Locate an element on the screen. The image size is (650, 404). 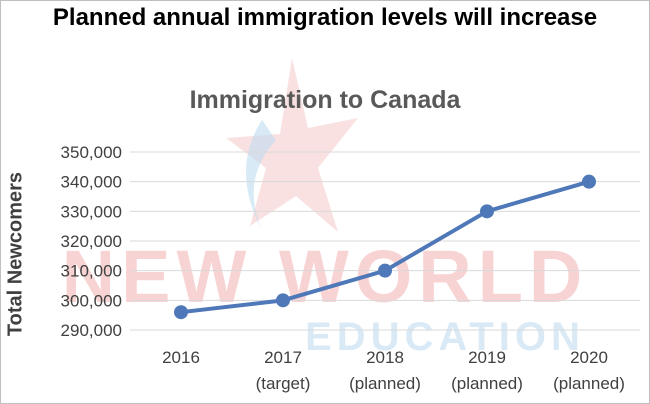
y-tick-label: 320,000 is located at coordinates (91, 241).